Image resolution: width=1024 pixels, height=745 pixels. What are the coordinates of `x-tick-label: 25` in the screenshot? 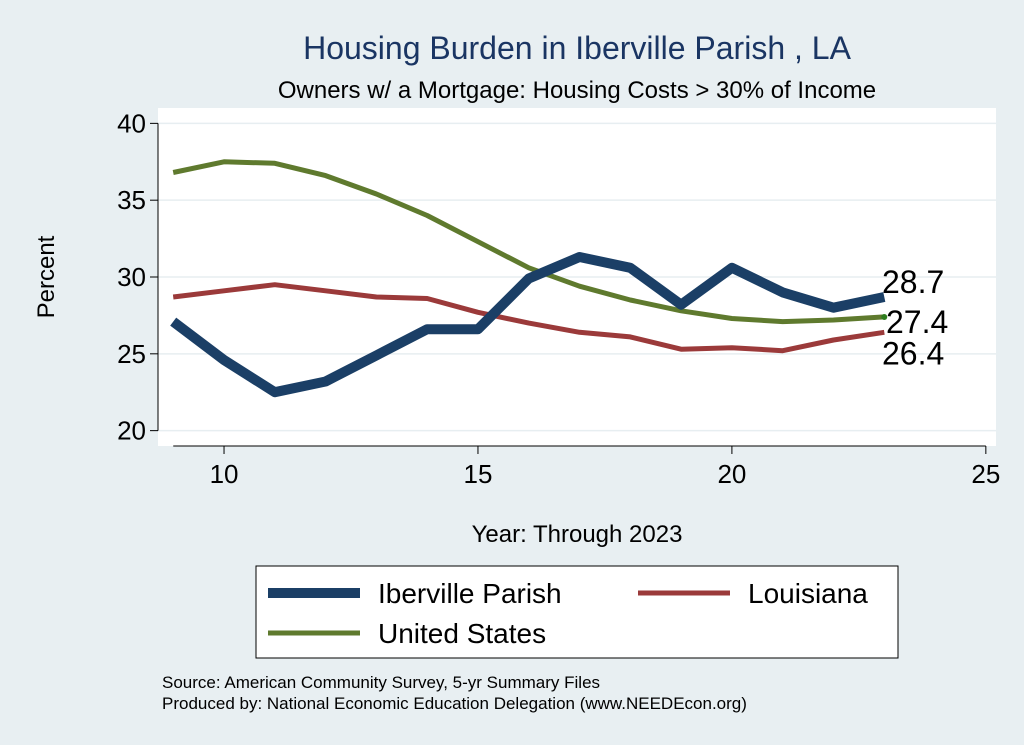 It's located at (985, 474).